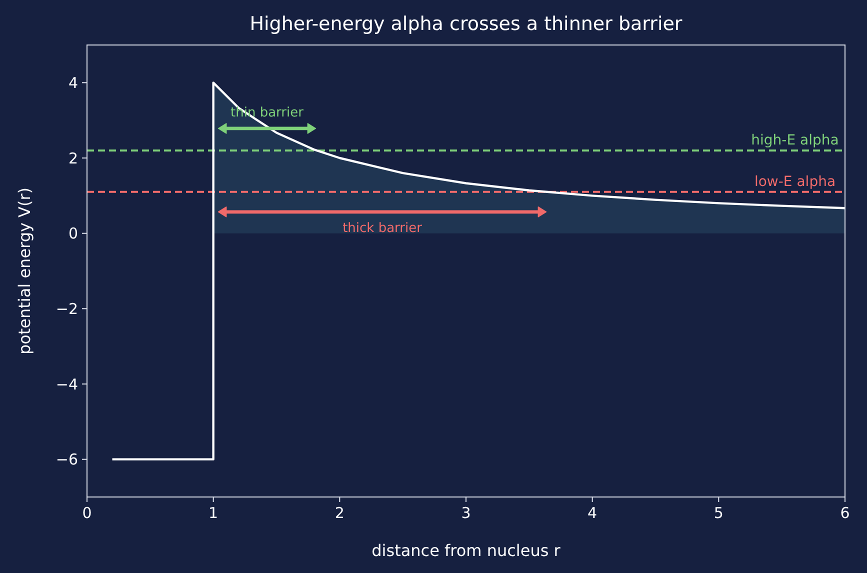  I want to click on y-axis-title: potential energy V(r), so click(24, 271).